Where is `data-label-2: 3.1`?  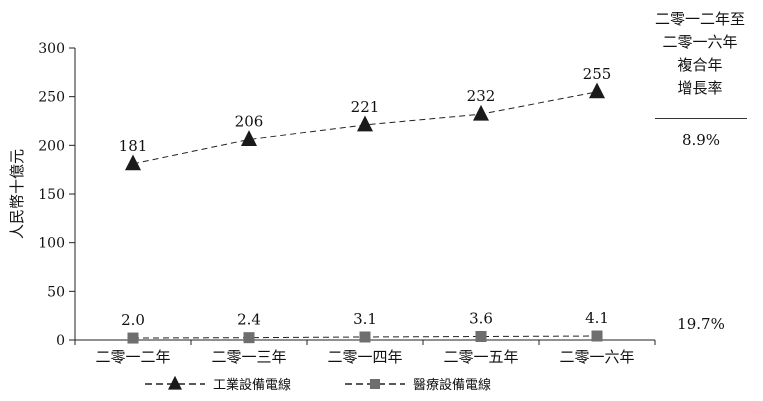
data-label-2: 3.1 is located at coordinates (365, 319).